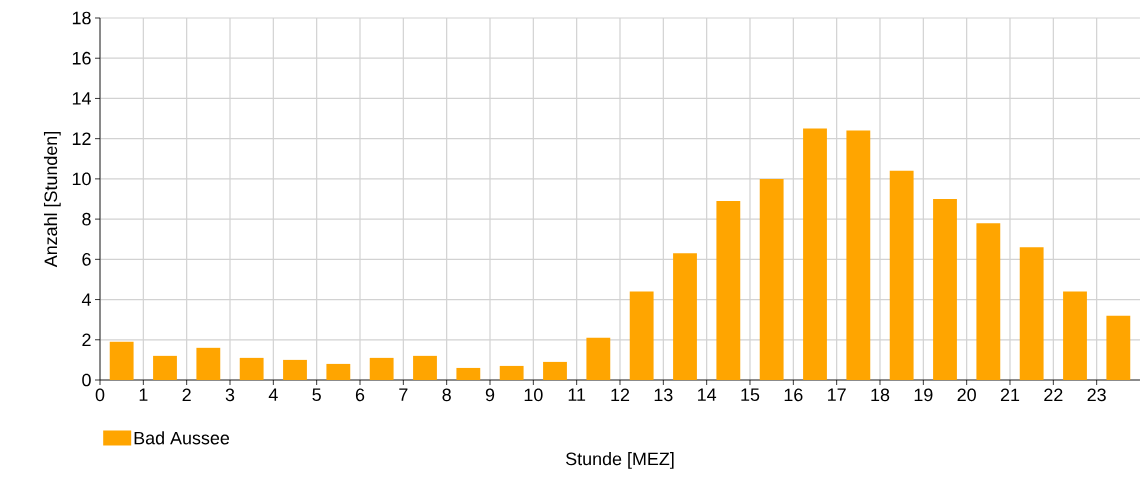  I want to click on x-tick-label: 8, so click(446, 395).